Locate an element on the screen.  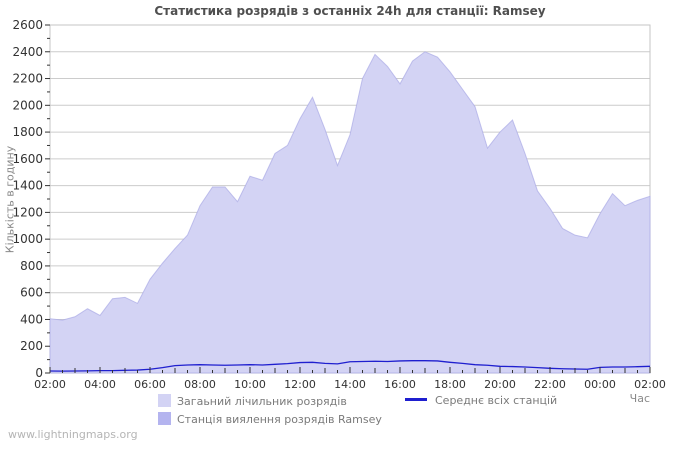
y-tick-label: 2600 is located at coordinates (27, 25).